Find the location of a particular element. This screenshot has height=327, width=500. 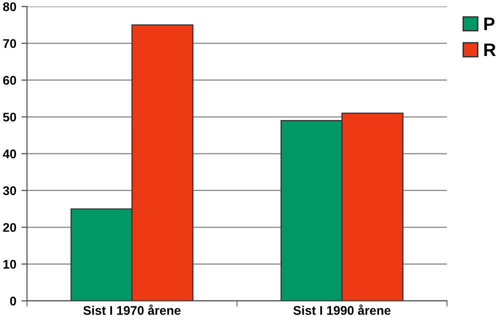

x-tick-label: Sist I 1970 årene is located at coordinates (132, 309).